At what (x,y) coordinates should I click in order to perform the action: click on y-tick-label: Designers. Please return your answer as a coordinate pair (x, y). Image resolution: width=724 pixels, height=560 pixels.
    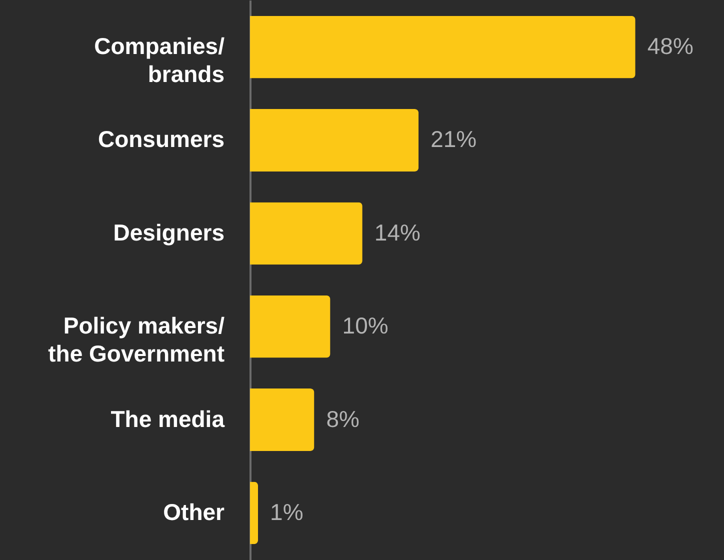
    Looking at the image, I should click on (168, 232).